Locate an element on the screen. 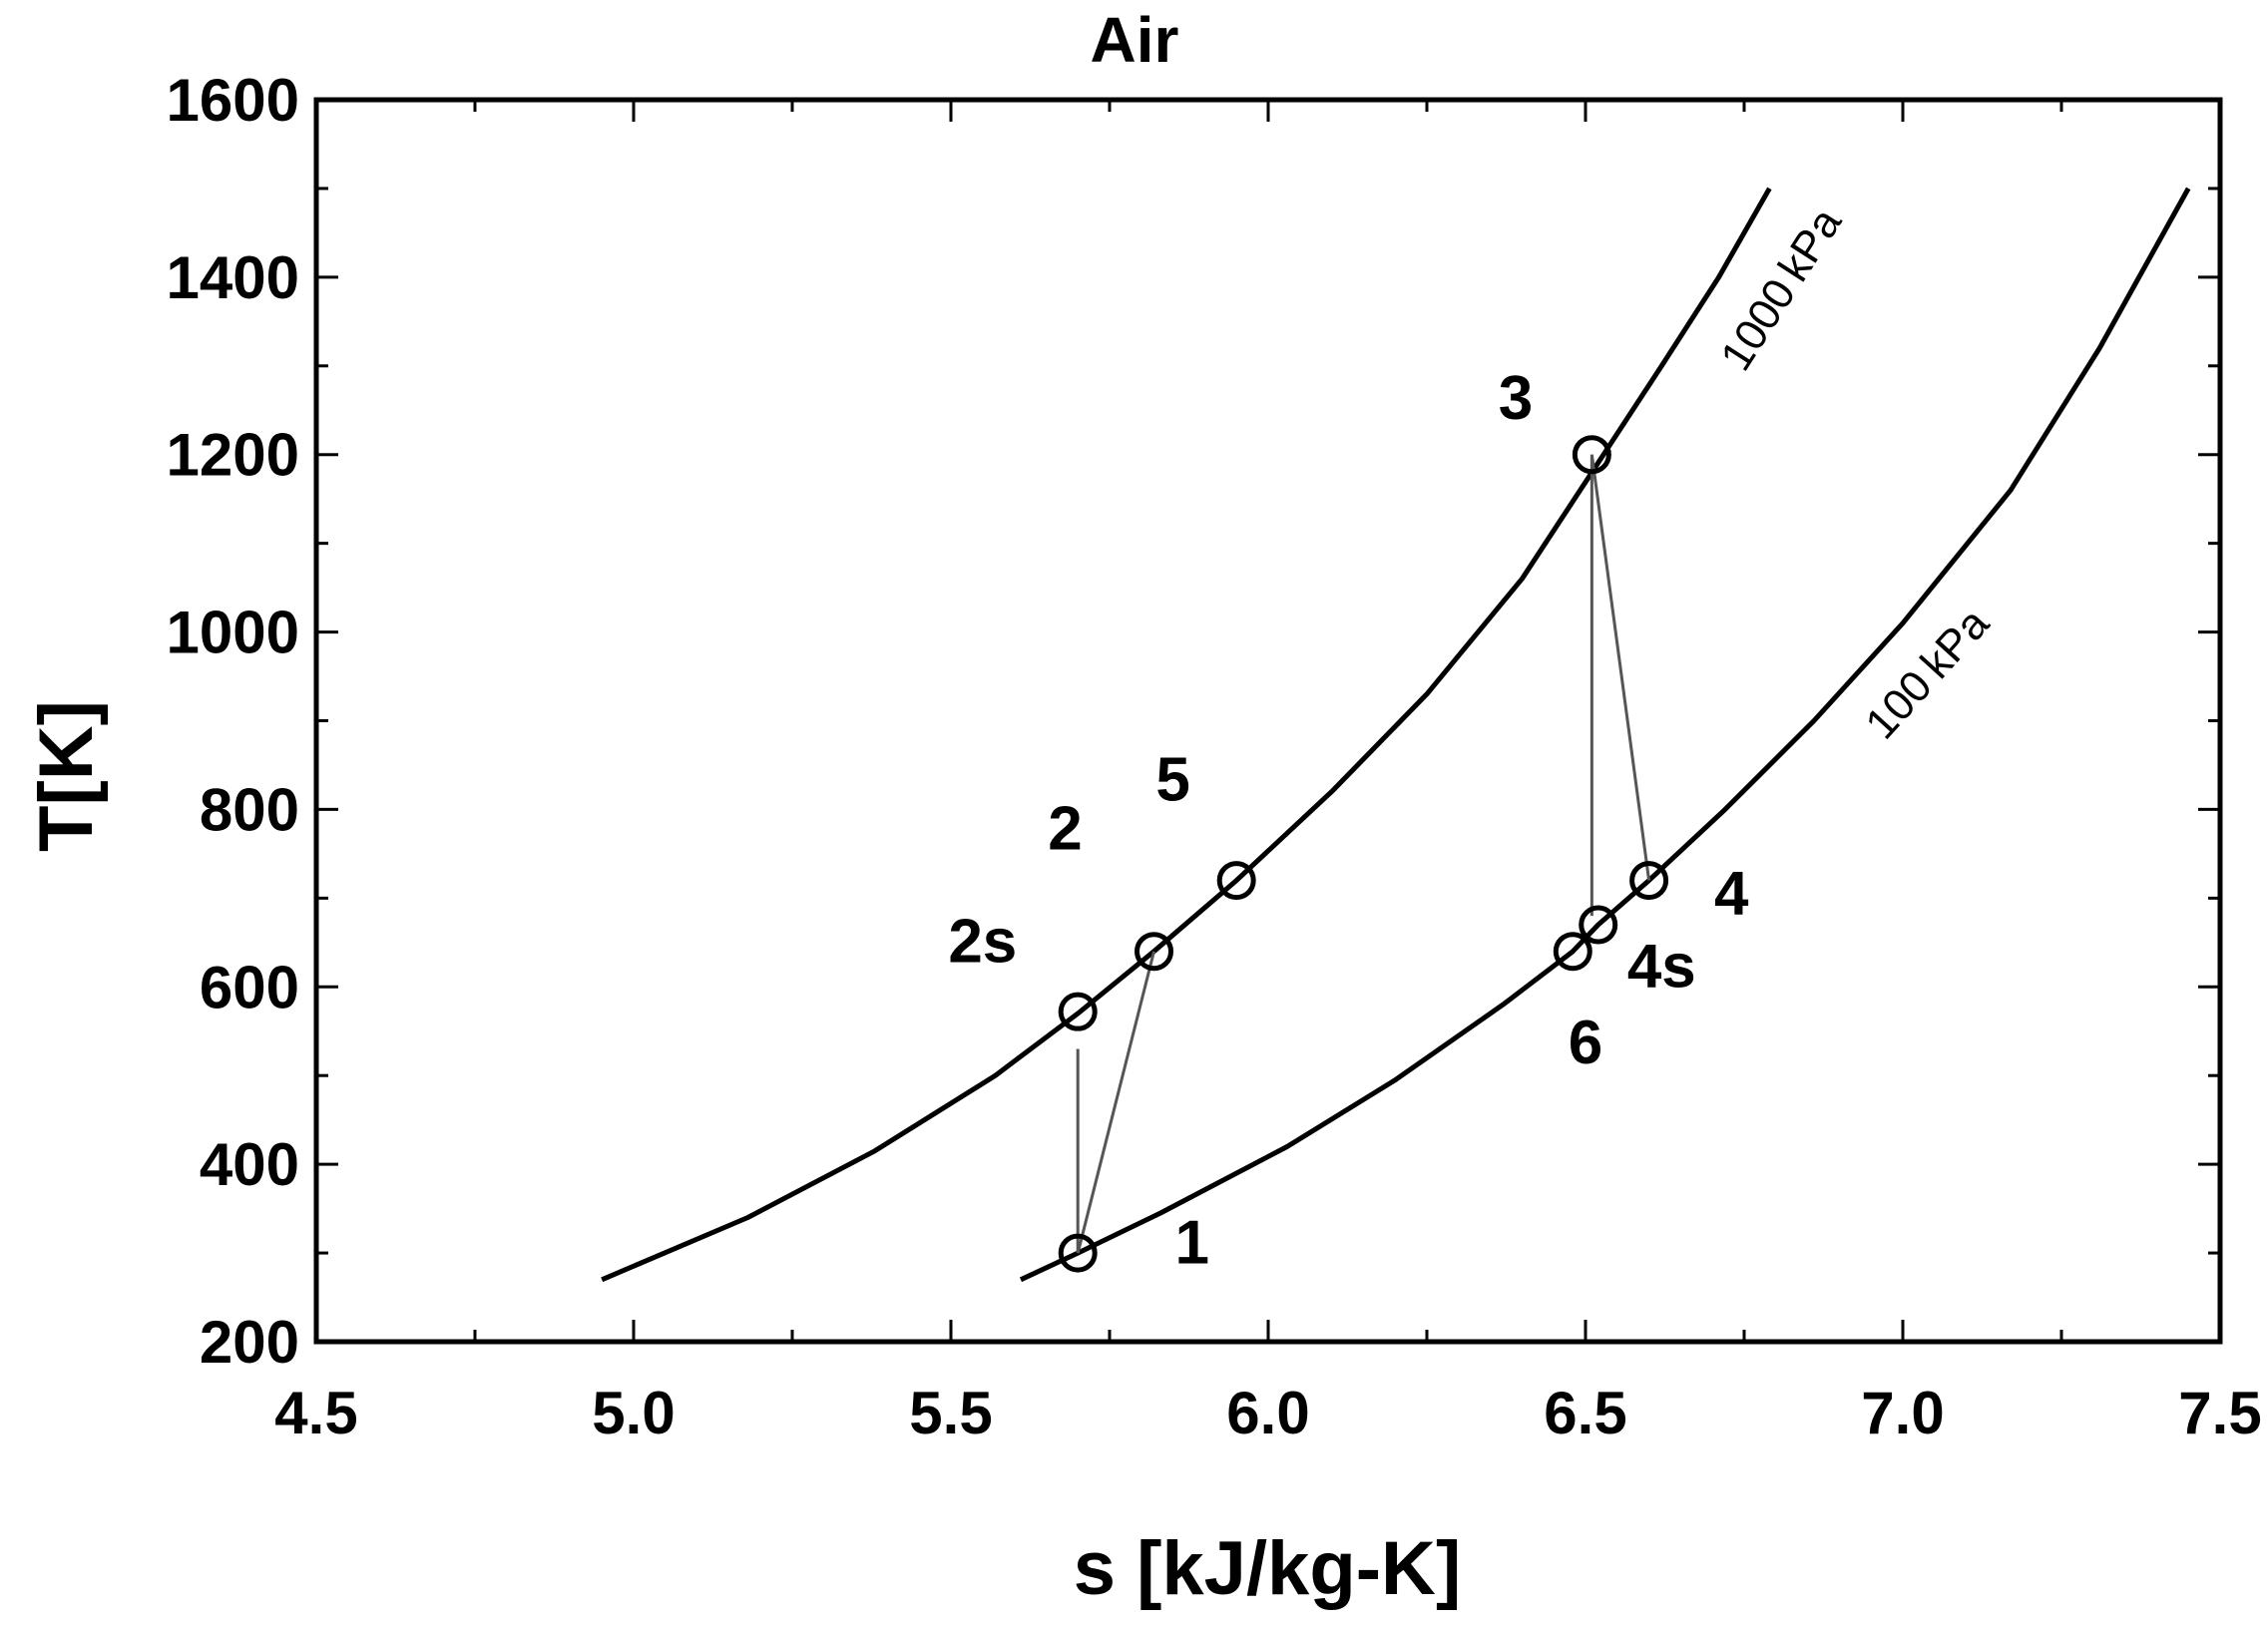 Image resolution: width=2268 pixels, height=1626 pixels. y-tick-label: 1600 is located at coordinates (233, 100).